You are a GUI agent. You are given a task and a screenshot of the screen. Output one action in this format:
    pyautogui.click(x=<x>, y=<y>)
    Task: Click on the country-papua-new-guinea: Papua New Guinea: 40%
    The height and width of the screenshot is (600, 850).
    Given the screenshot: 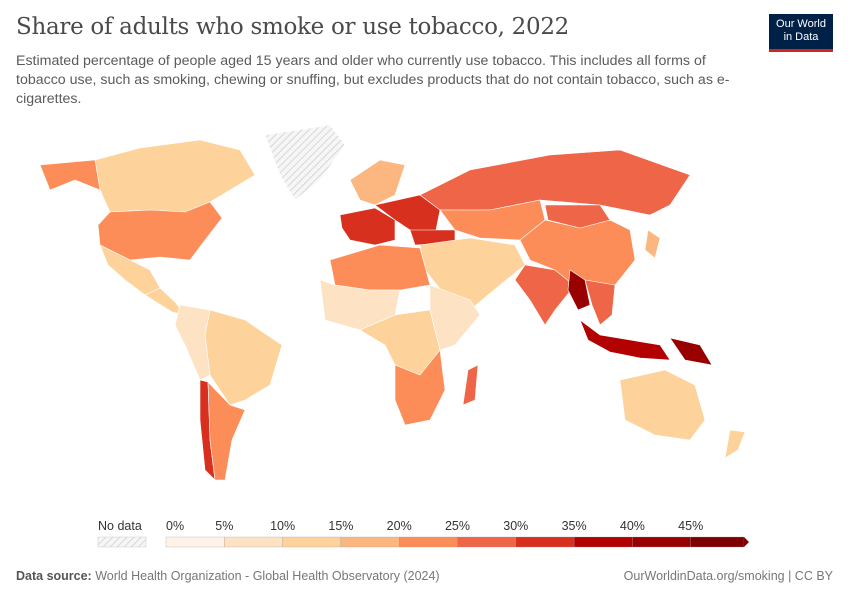 What is the action you would take?
    pyautogui.click(x=691, y=351)
    